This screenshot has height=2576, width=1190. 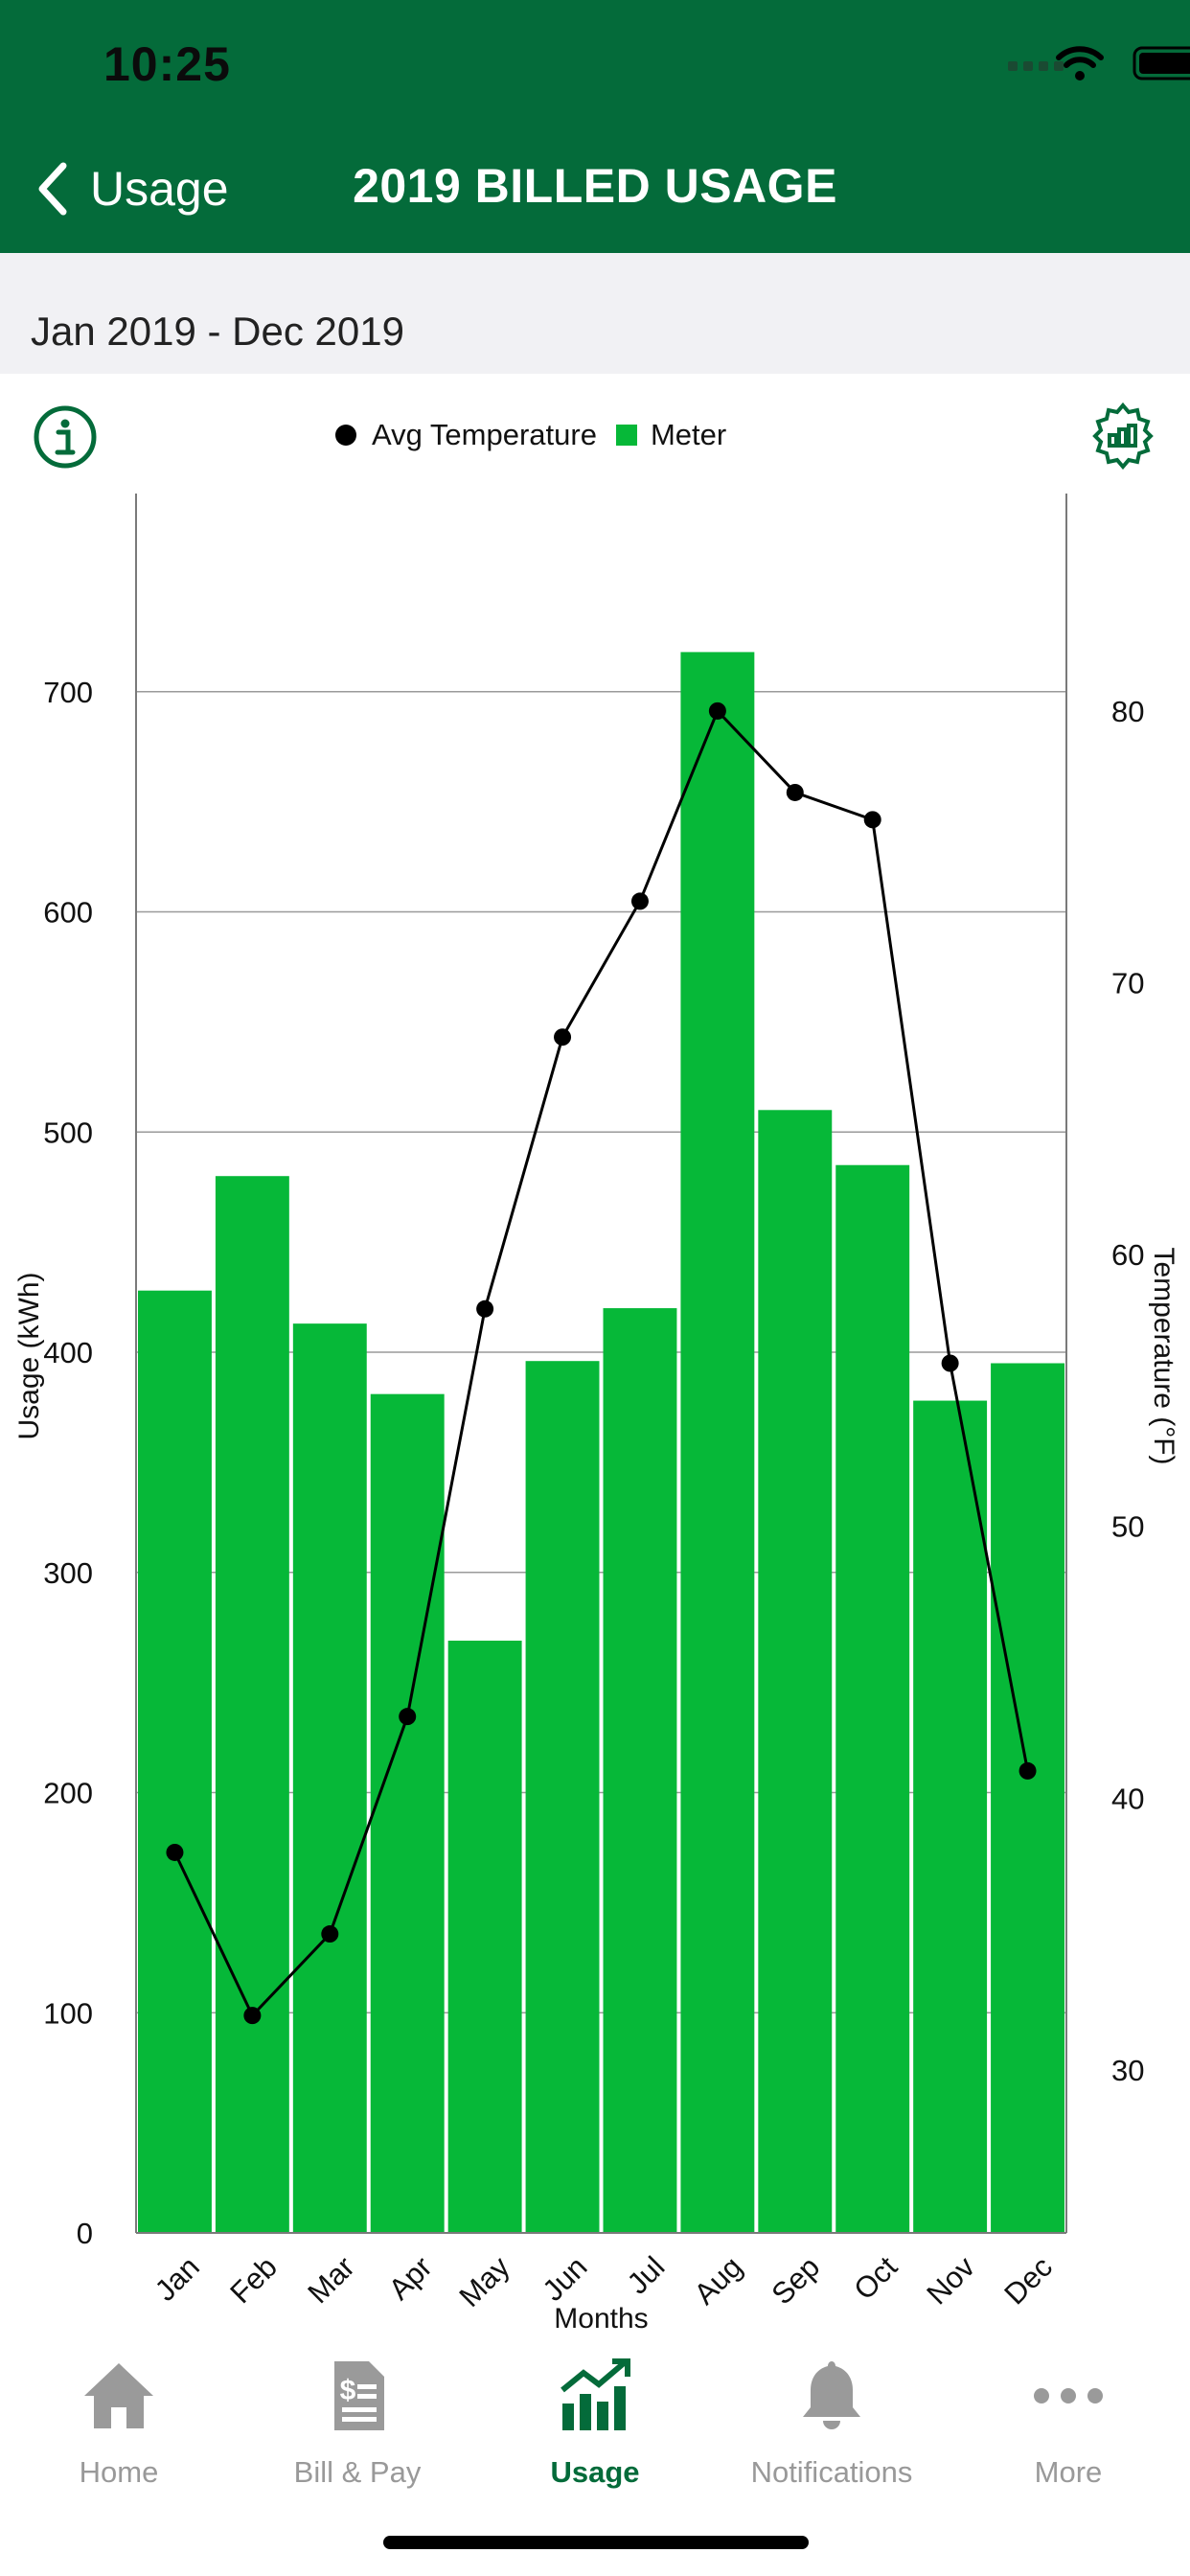 I want to click on more-icon, so click(x=1069, y=2396).